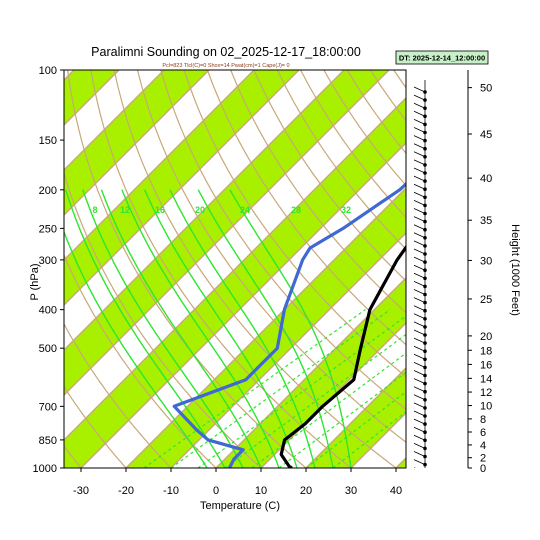 This screenshot has height=540, width=540. What do you see at coordinates (306, 491) in the screenshot?
I see `x-tick-label: 20` at bounding box center [306, 491].